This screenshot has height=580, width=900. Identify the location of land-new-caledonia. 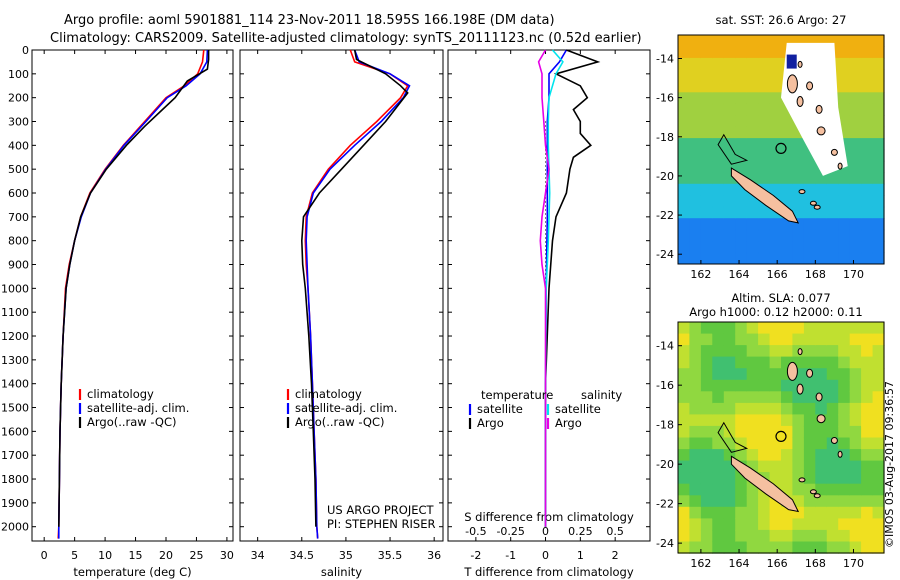
(765, 484).